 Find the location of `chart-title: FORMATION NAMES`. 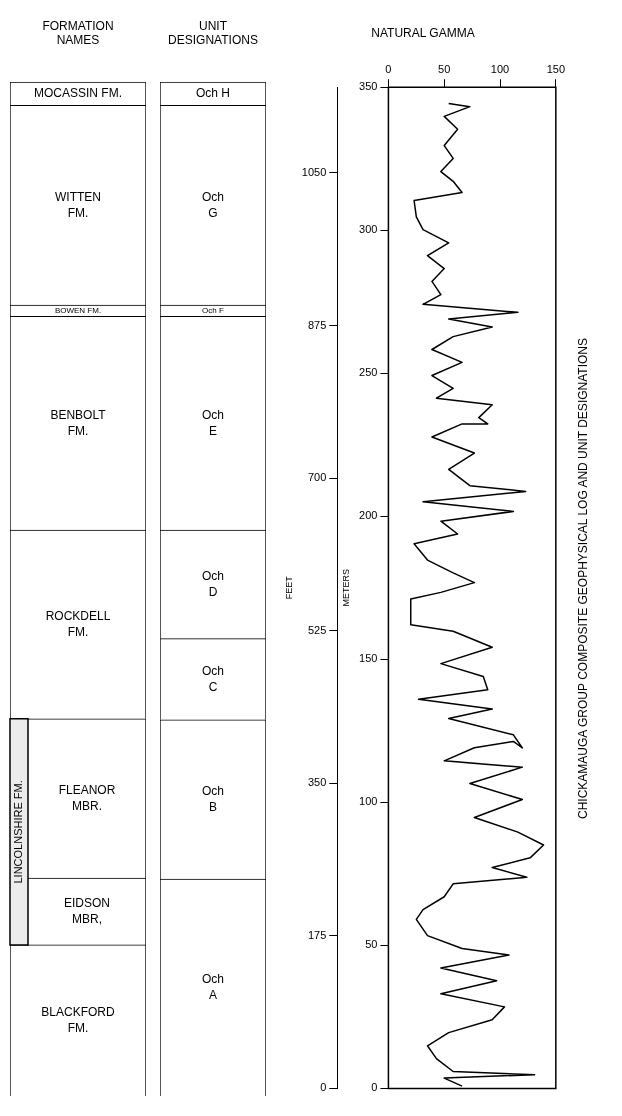

chart-title: FORMATION NAMES is located at coordinates (78, 33).